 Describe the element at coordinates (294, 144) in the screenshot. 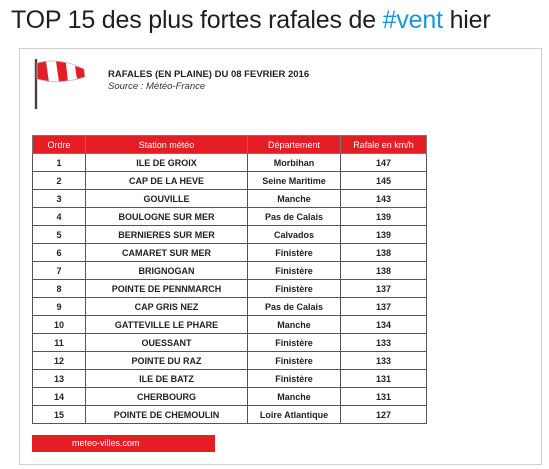

I see `header-department: Département` at that location.